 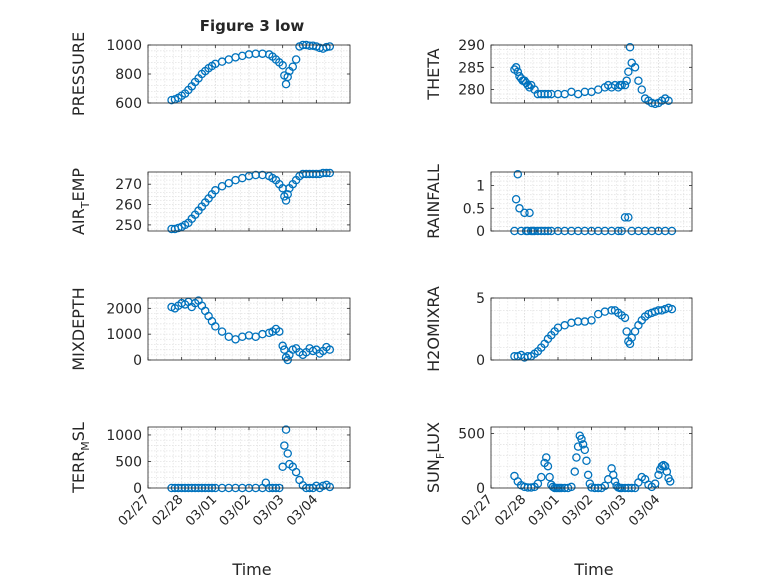 What do you see at coordinates (480, 299) in the screenshot?
I see `y-tick-label: 5` at bounding box center [480, 299].